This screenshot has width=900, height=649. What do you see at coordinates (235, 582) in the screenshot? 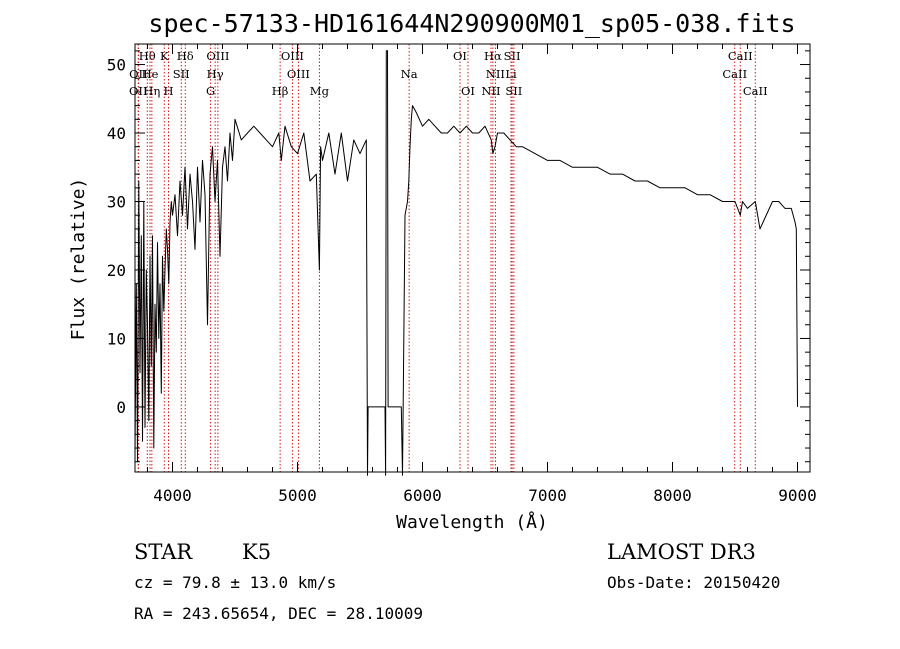
I see `redshift-info: cz = 79.8 ± 13.0 km/s` at bounding box center [235, 582].